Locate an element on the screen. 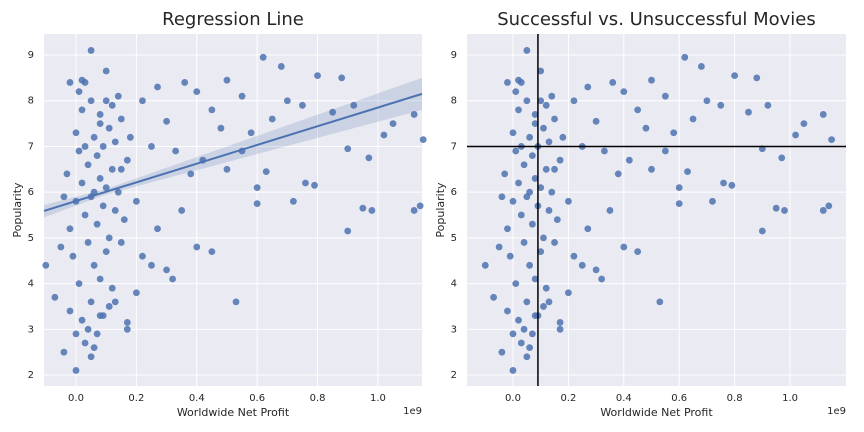 This screenshot has height=432, width=864. regression-line is located at coordinates (233, 152).